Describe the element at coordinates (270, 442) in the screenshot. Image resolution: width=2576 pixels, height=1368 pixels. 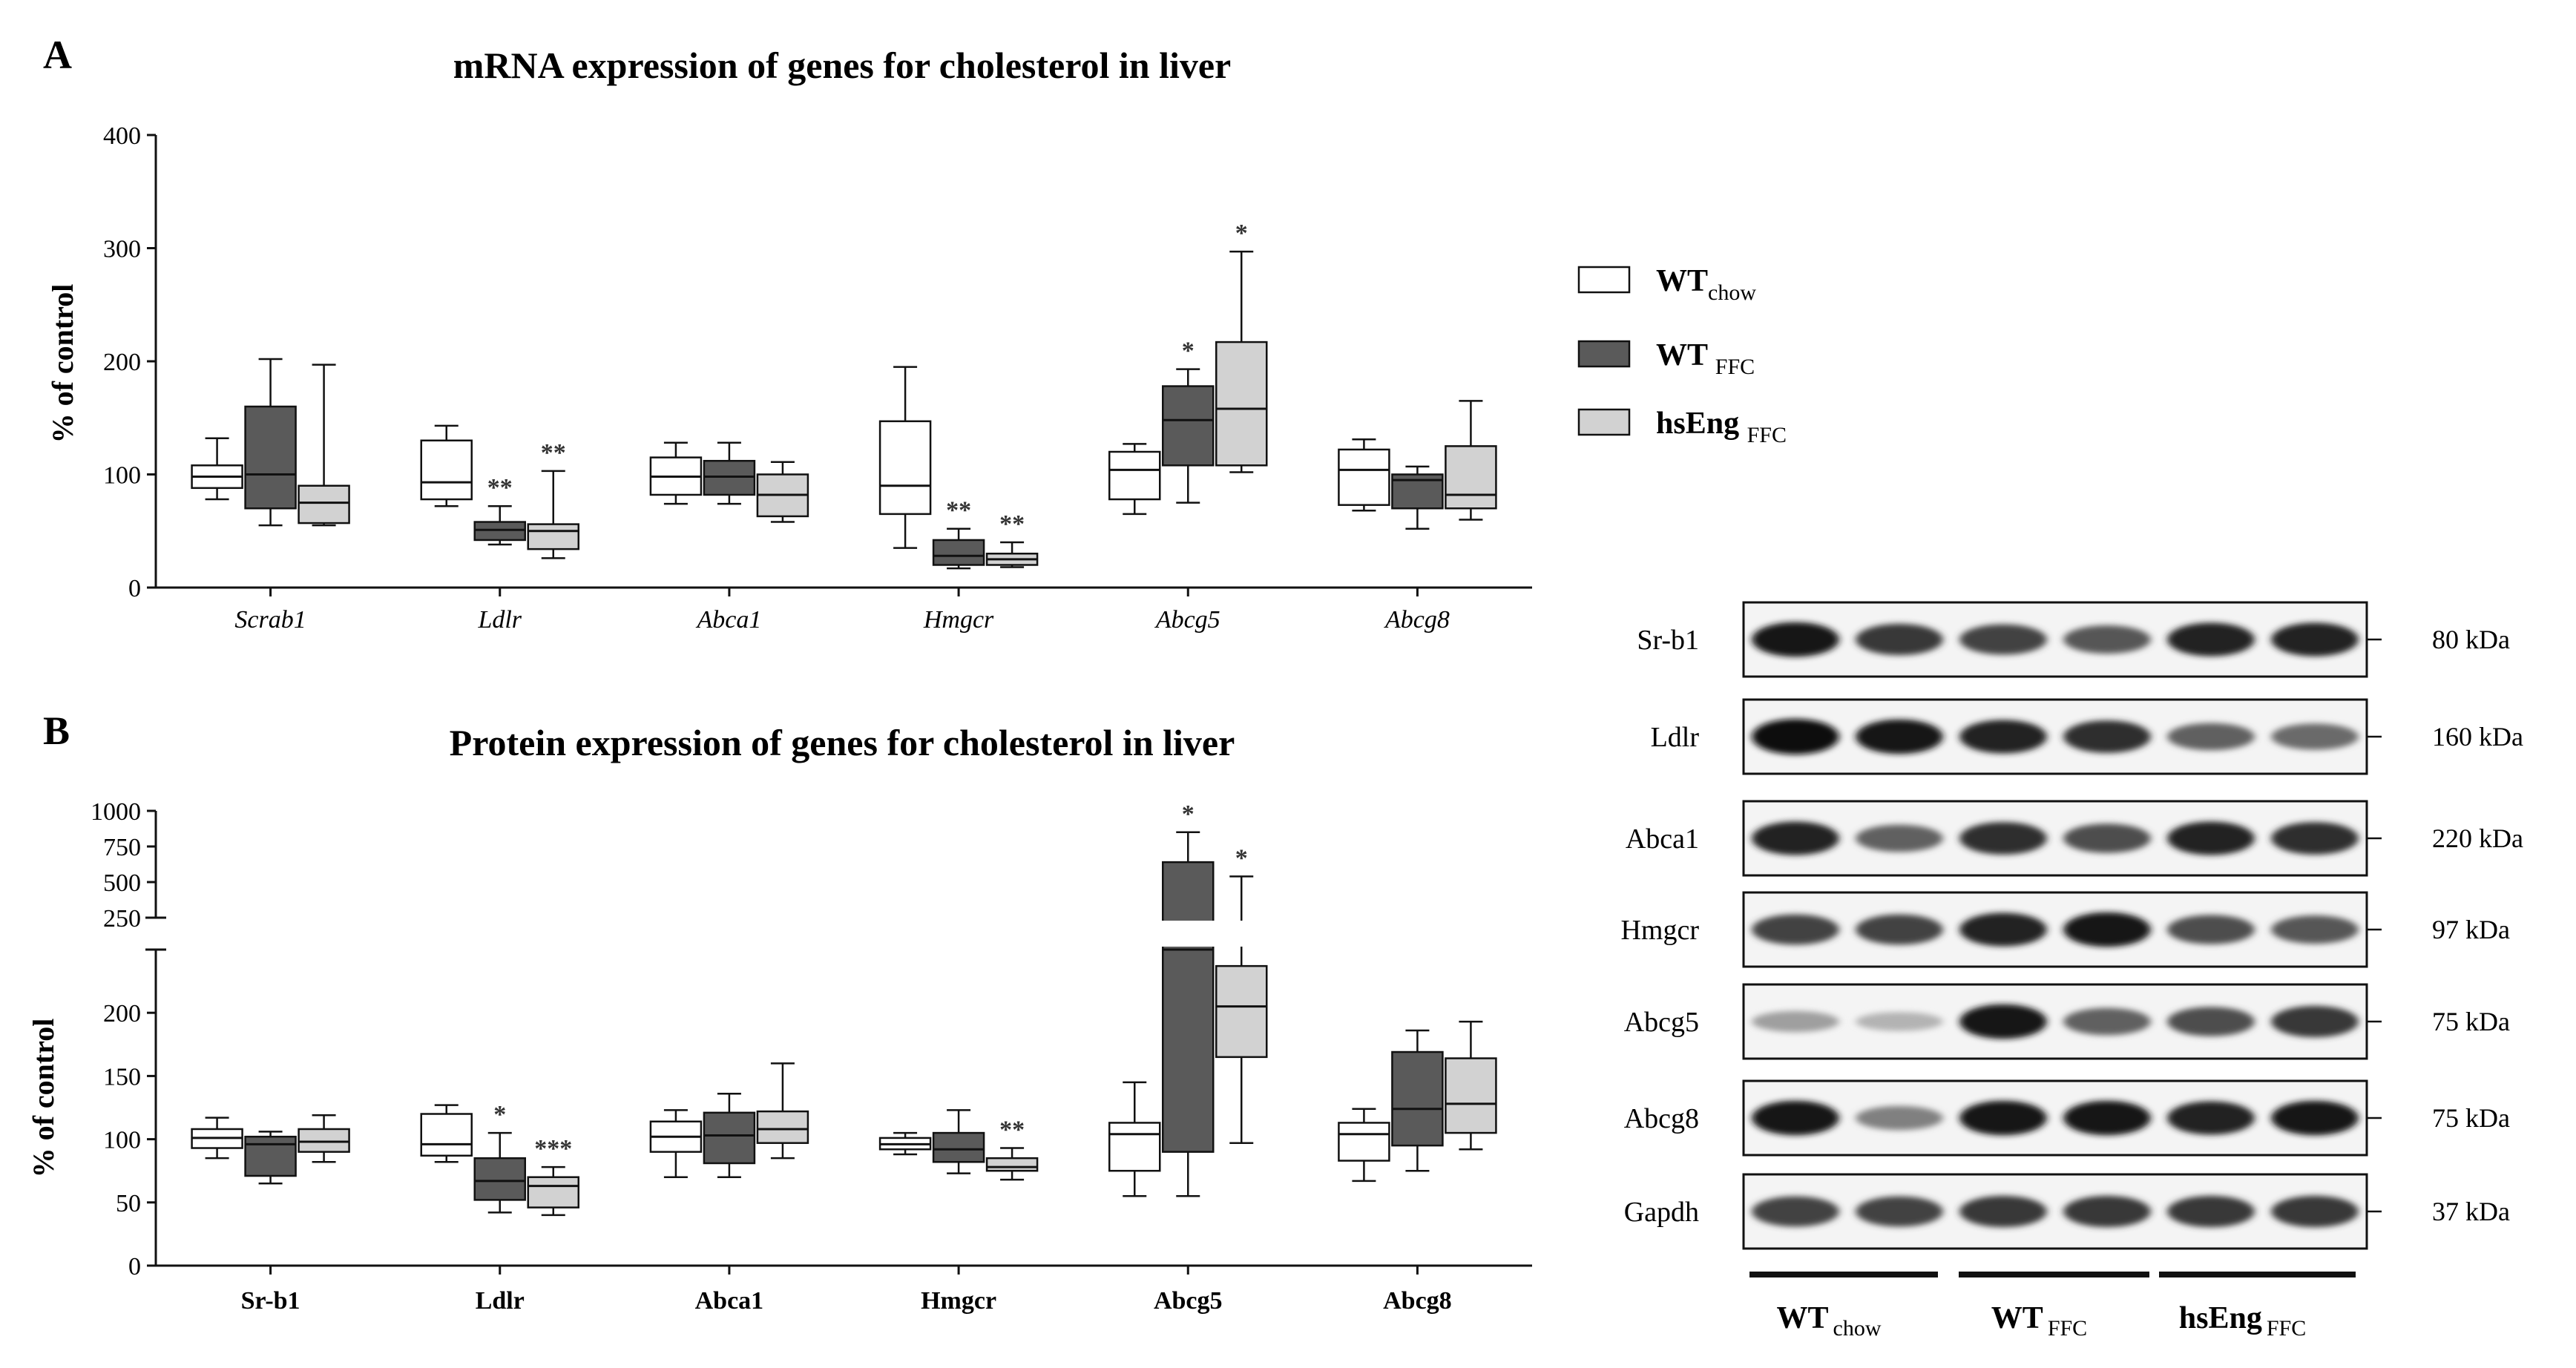
I see `box-scrab1-wt-ffc` at that location.